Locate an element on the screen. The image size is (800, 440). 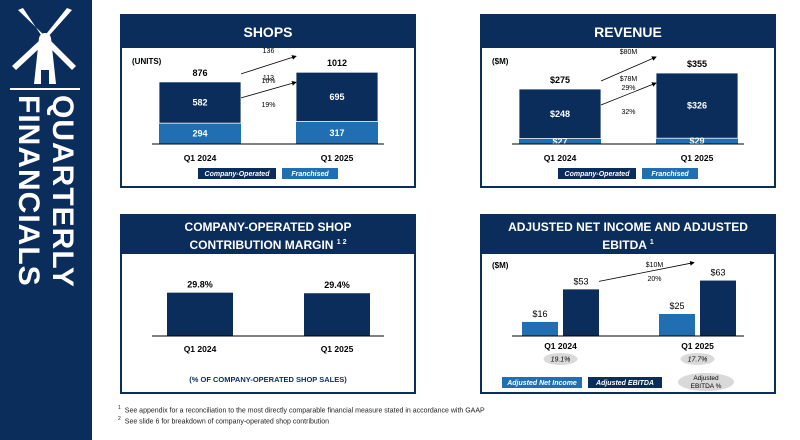
growth-value: $78M is located at coordinates (629, 79).